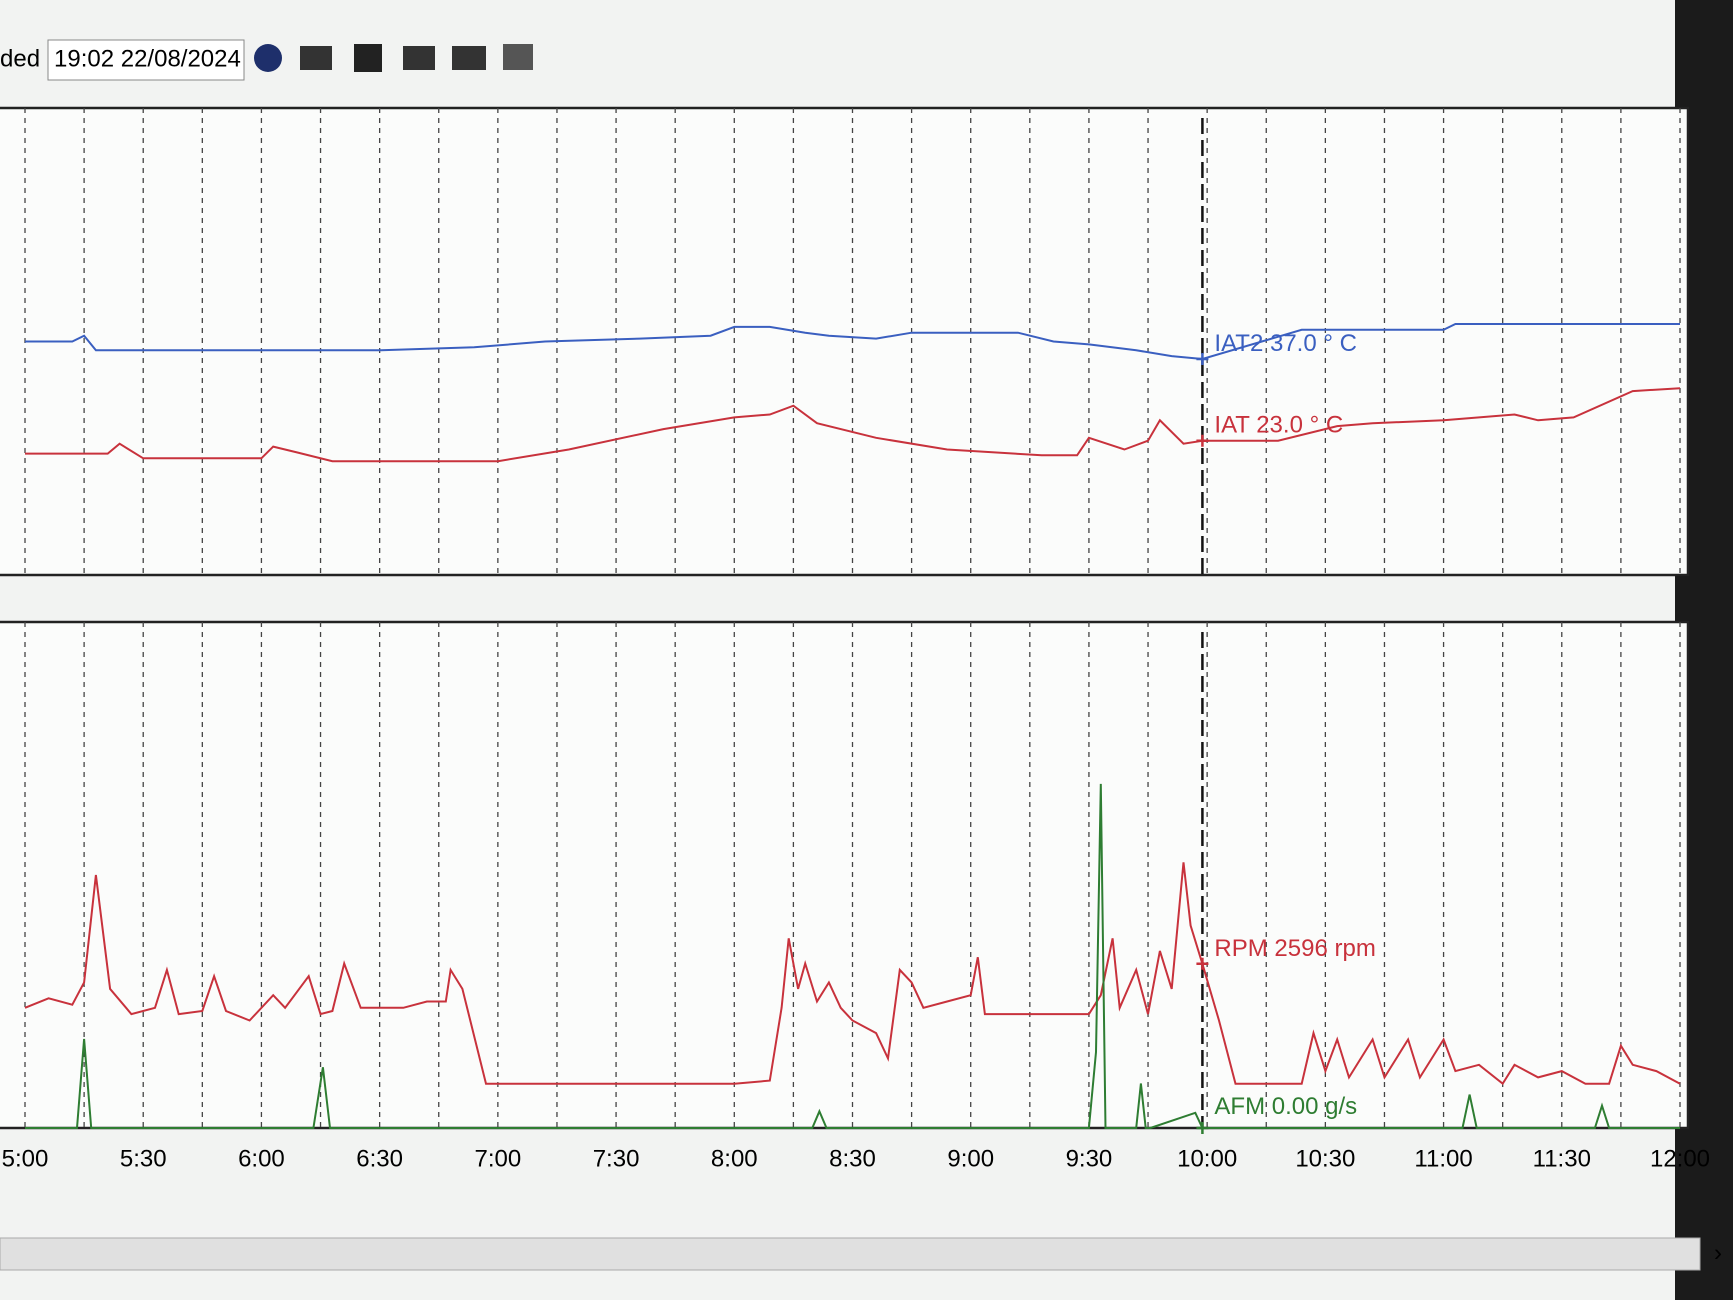 This screenshot has height=1300, width=1733. What do you see at coordinates (853, 425) in the screenshot?
I see `series-line` at bounding box center [853, 425].